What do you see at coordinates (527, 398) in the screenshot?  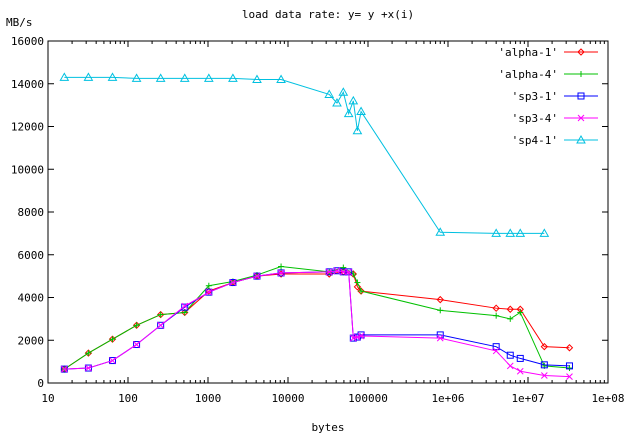 I see `x-tick-label: 1e+07` at bounding box center [527, 398].